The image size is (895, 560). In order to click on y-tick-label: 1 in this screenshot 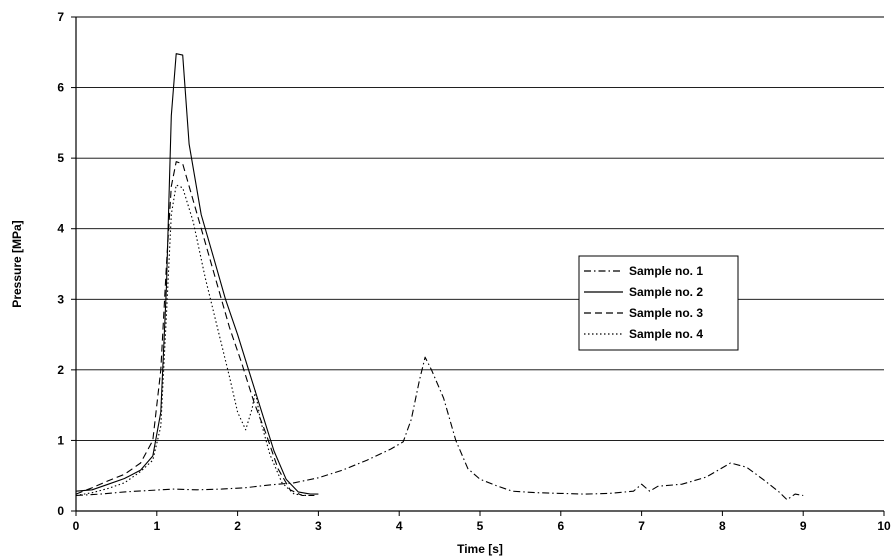, I will do `click(60, 440)`.